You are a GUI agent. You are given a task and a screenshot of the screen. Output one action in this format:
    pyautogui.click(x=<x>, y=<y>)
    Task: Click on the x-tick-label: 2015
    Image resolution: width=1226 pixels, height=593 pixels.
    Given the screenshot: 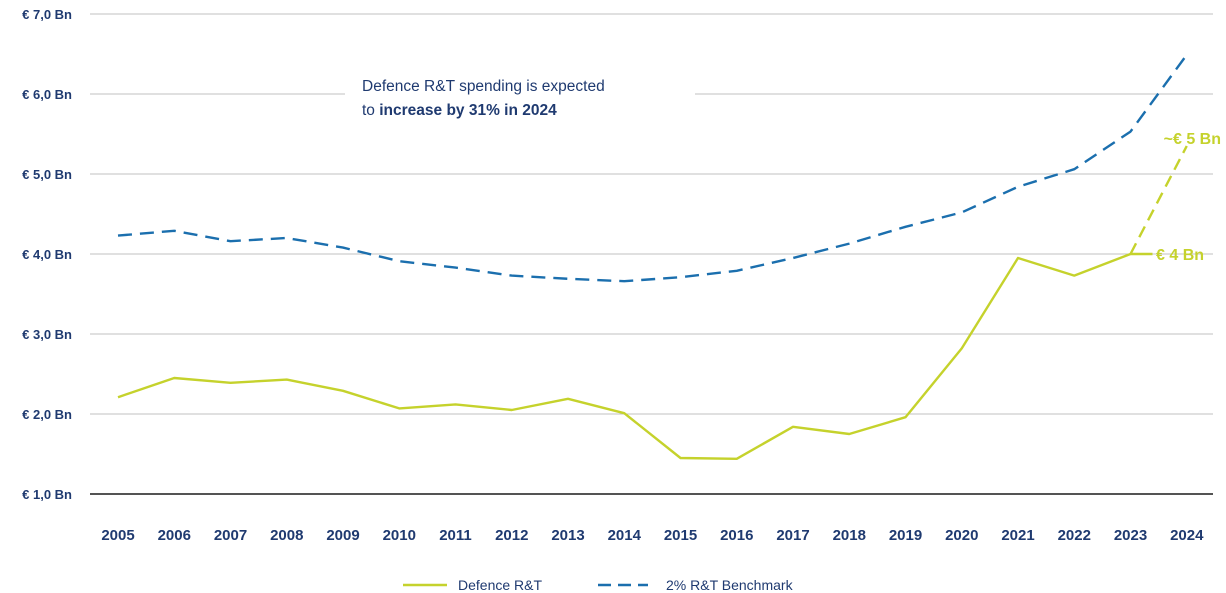 What is the action you would take?
    pyautogui.click(x=680, y=535)
    